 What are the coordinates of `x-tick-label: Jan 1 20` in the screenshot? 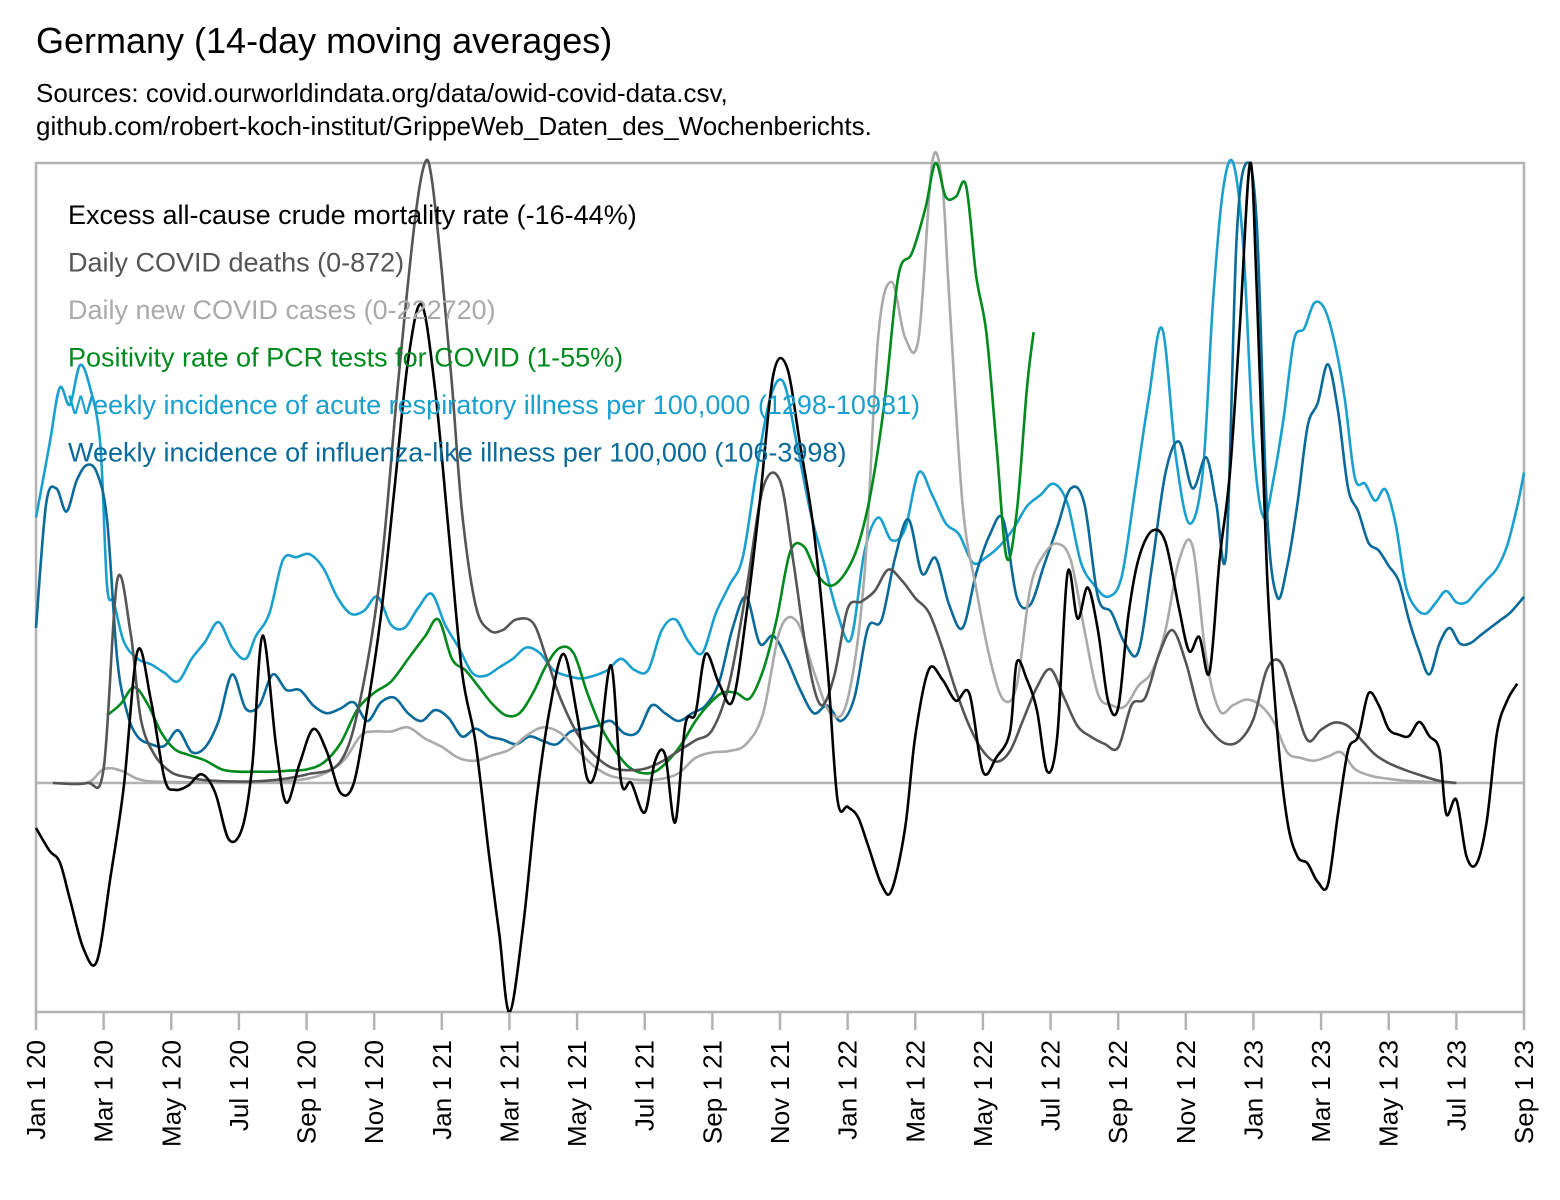 It's located at (36, 1090).